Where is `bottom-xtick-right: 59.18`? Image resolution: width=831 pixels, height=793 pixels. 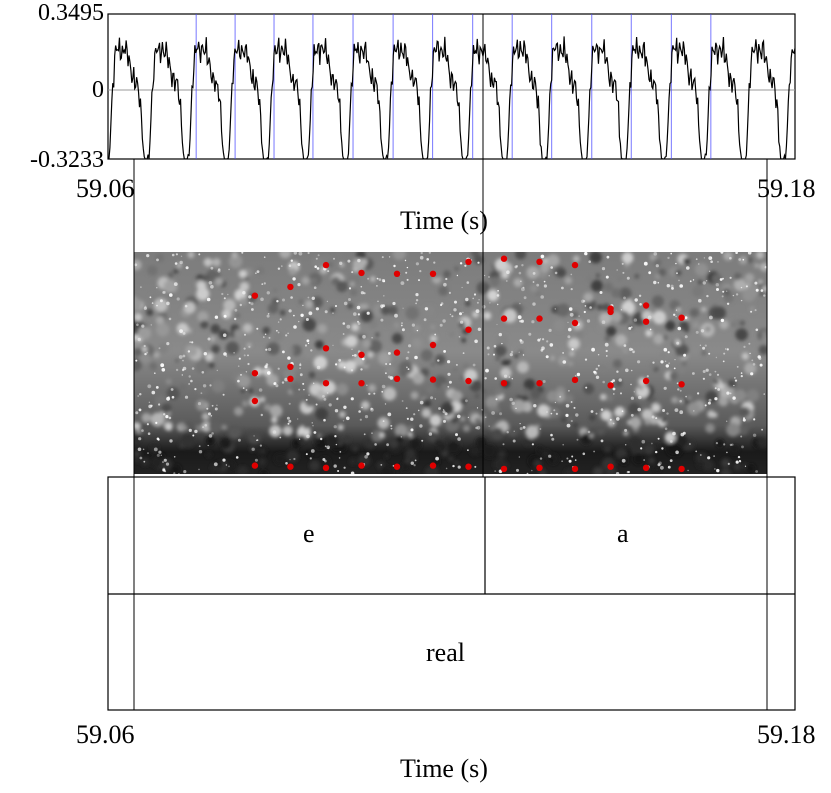
bottom-xtick-right: 59.18 is located at coordinates (786, 734).